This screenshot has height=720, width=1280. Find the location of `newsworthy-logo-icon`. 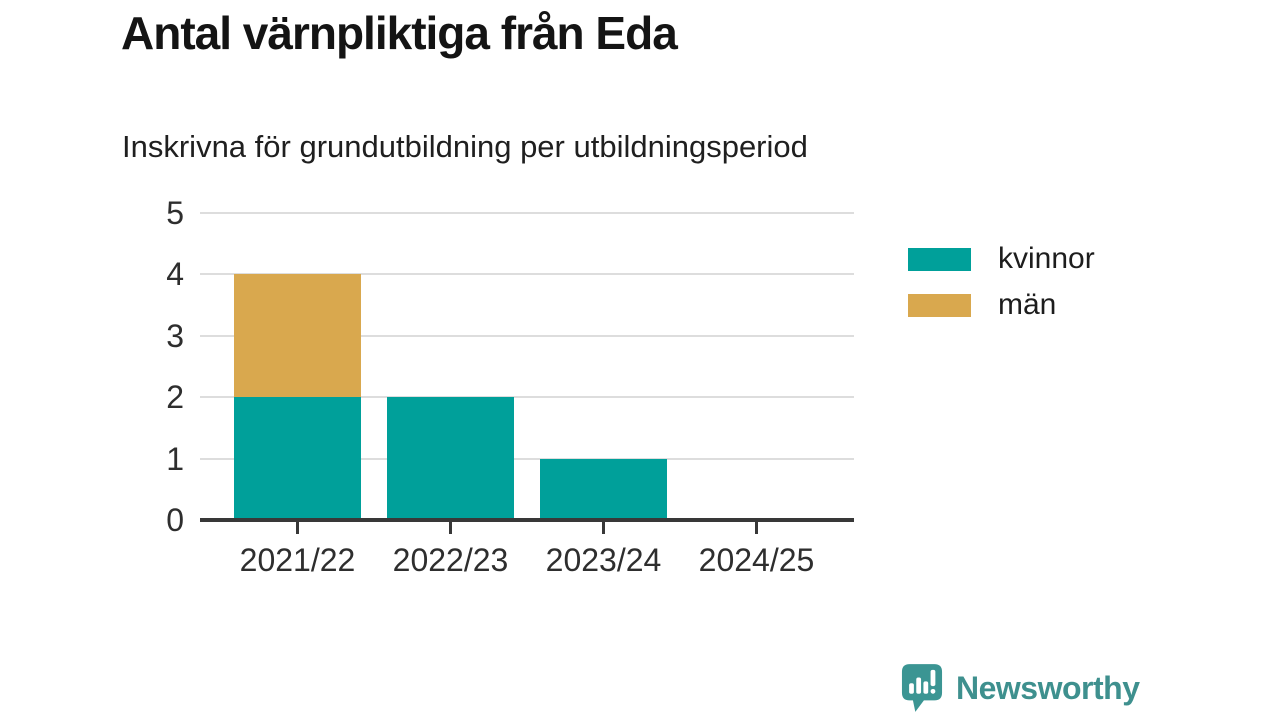

newsworthy-logo-icon is located at coordinates (922, 688).